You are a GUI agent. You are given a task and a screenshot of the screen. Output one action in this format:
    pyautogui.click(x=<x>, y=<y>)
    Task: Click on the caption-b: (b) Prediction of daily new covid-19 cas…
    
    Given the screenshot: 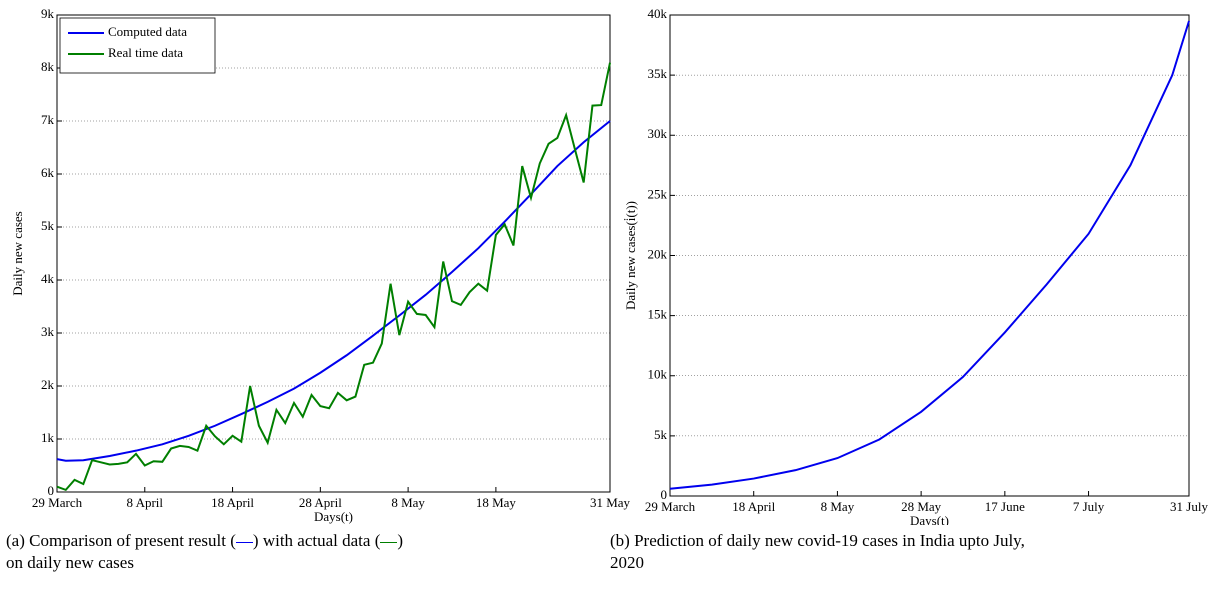 What is the action you would take?
    pyautogui.click(x=916, y=552)
    